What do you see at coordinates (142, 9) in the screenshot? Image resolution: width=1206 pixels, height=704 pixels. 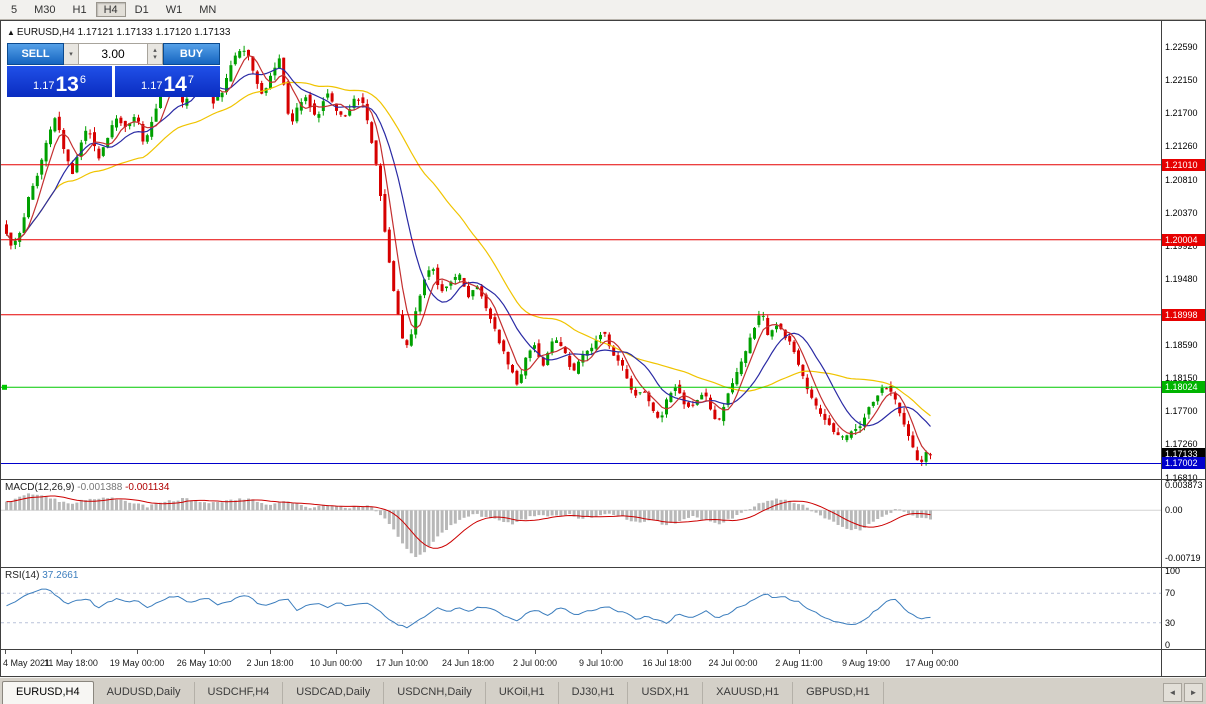 I see `timeframe-button-d1: D1` at bounding box center [142, 9].